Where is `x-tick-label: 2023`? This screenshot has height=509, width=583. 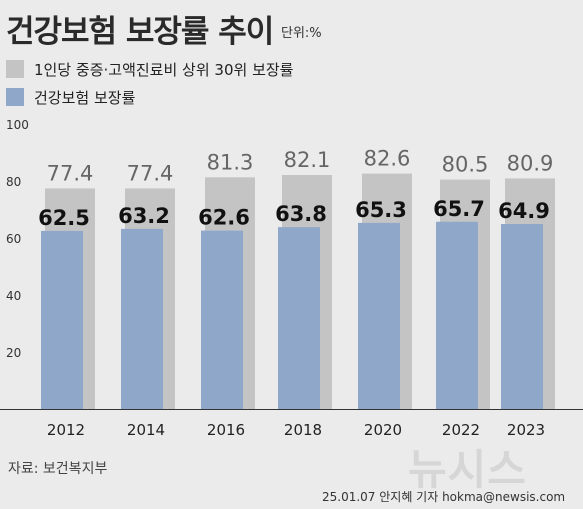
x-tick-label: 2023 is located at coordinates (526, 430).